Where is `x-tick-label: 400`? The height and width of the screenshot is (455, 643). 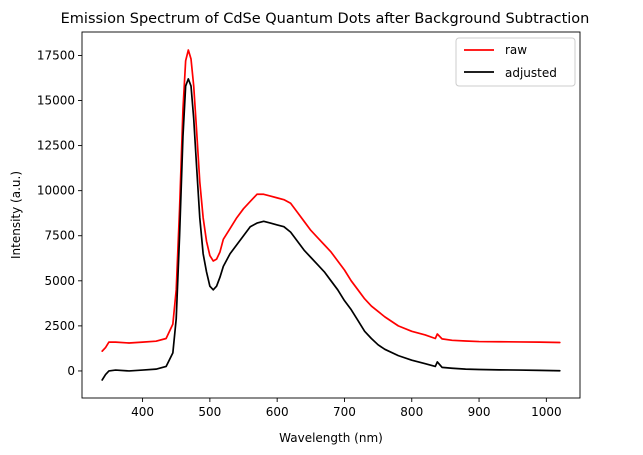
x-tick-label: 400 is located at coordinates (142, 412).